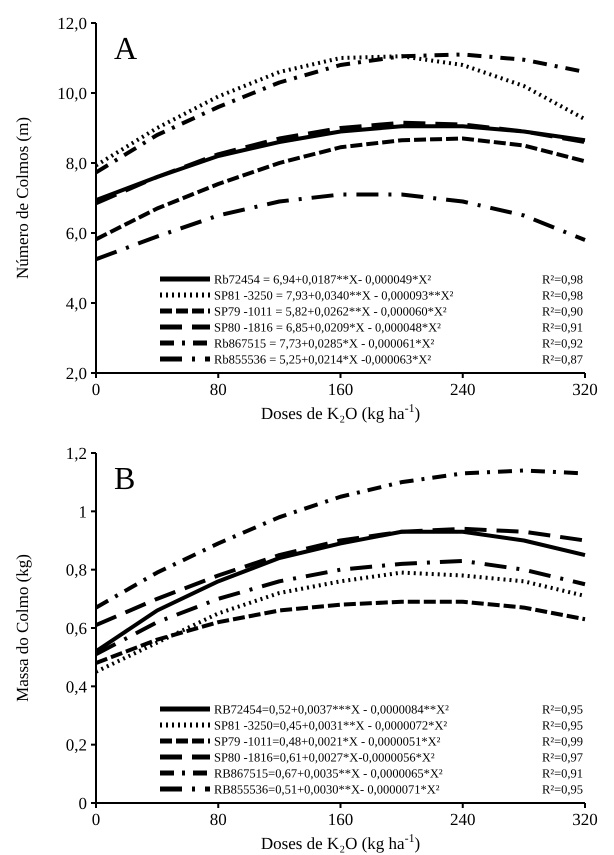  I want to click on legend-label: Rb855536 = 5,25+0,0214*X -0,000063*X², so click(323, 359).